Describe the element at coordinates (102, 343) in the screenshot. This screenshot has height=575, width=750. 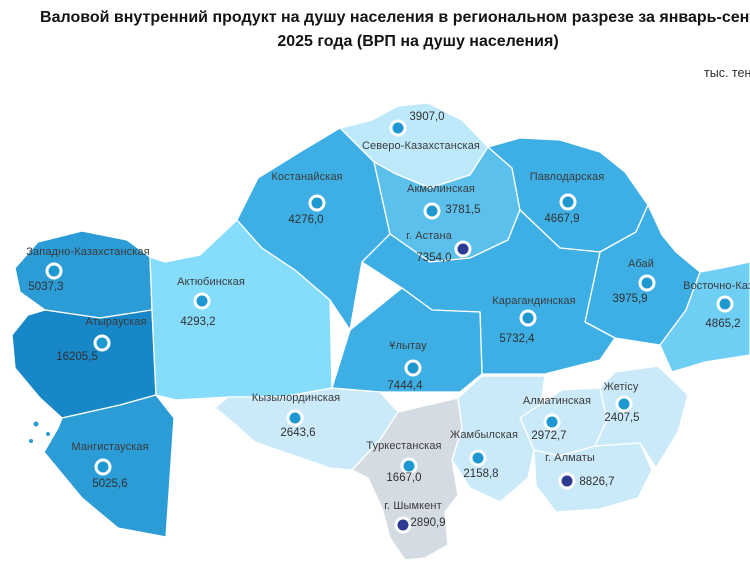
I see `region-dot-atyrauskaya` at that location.